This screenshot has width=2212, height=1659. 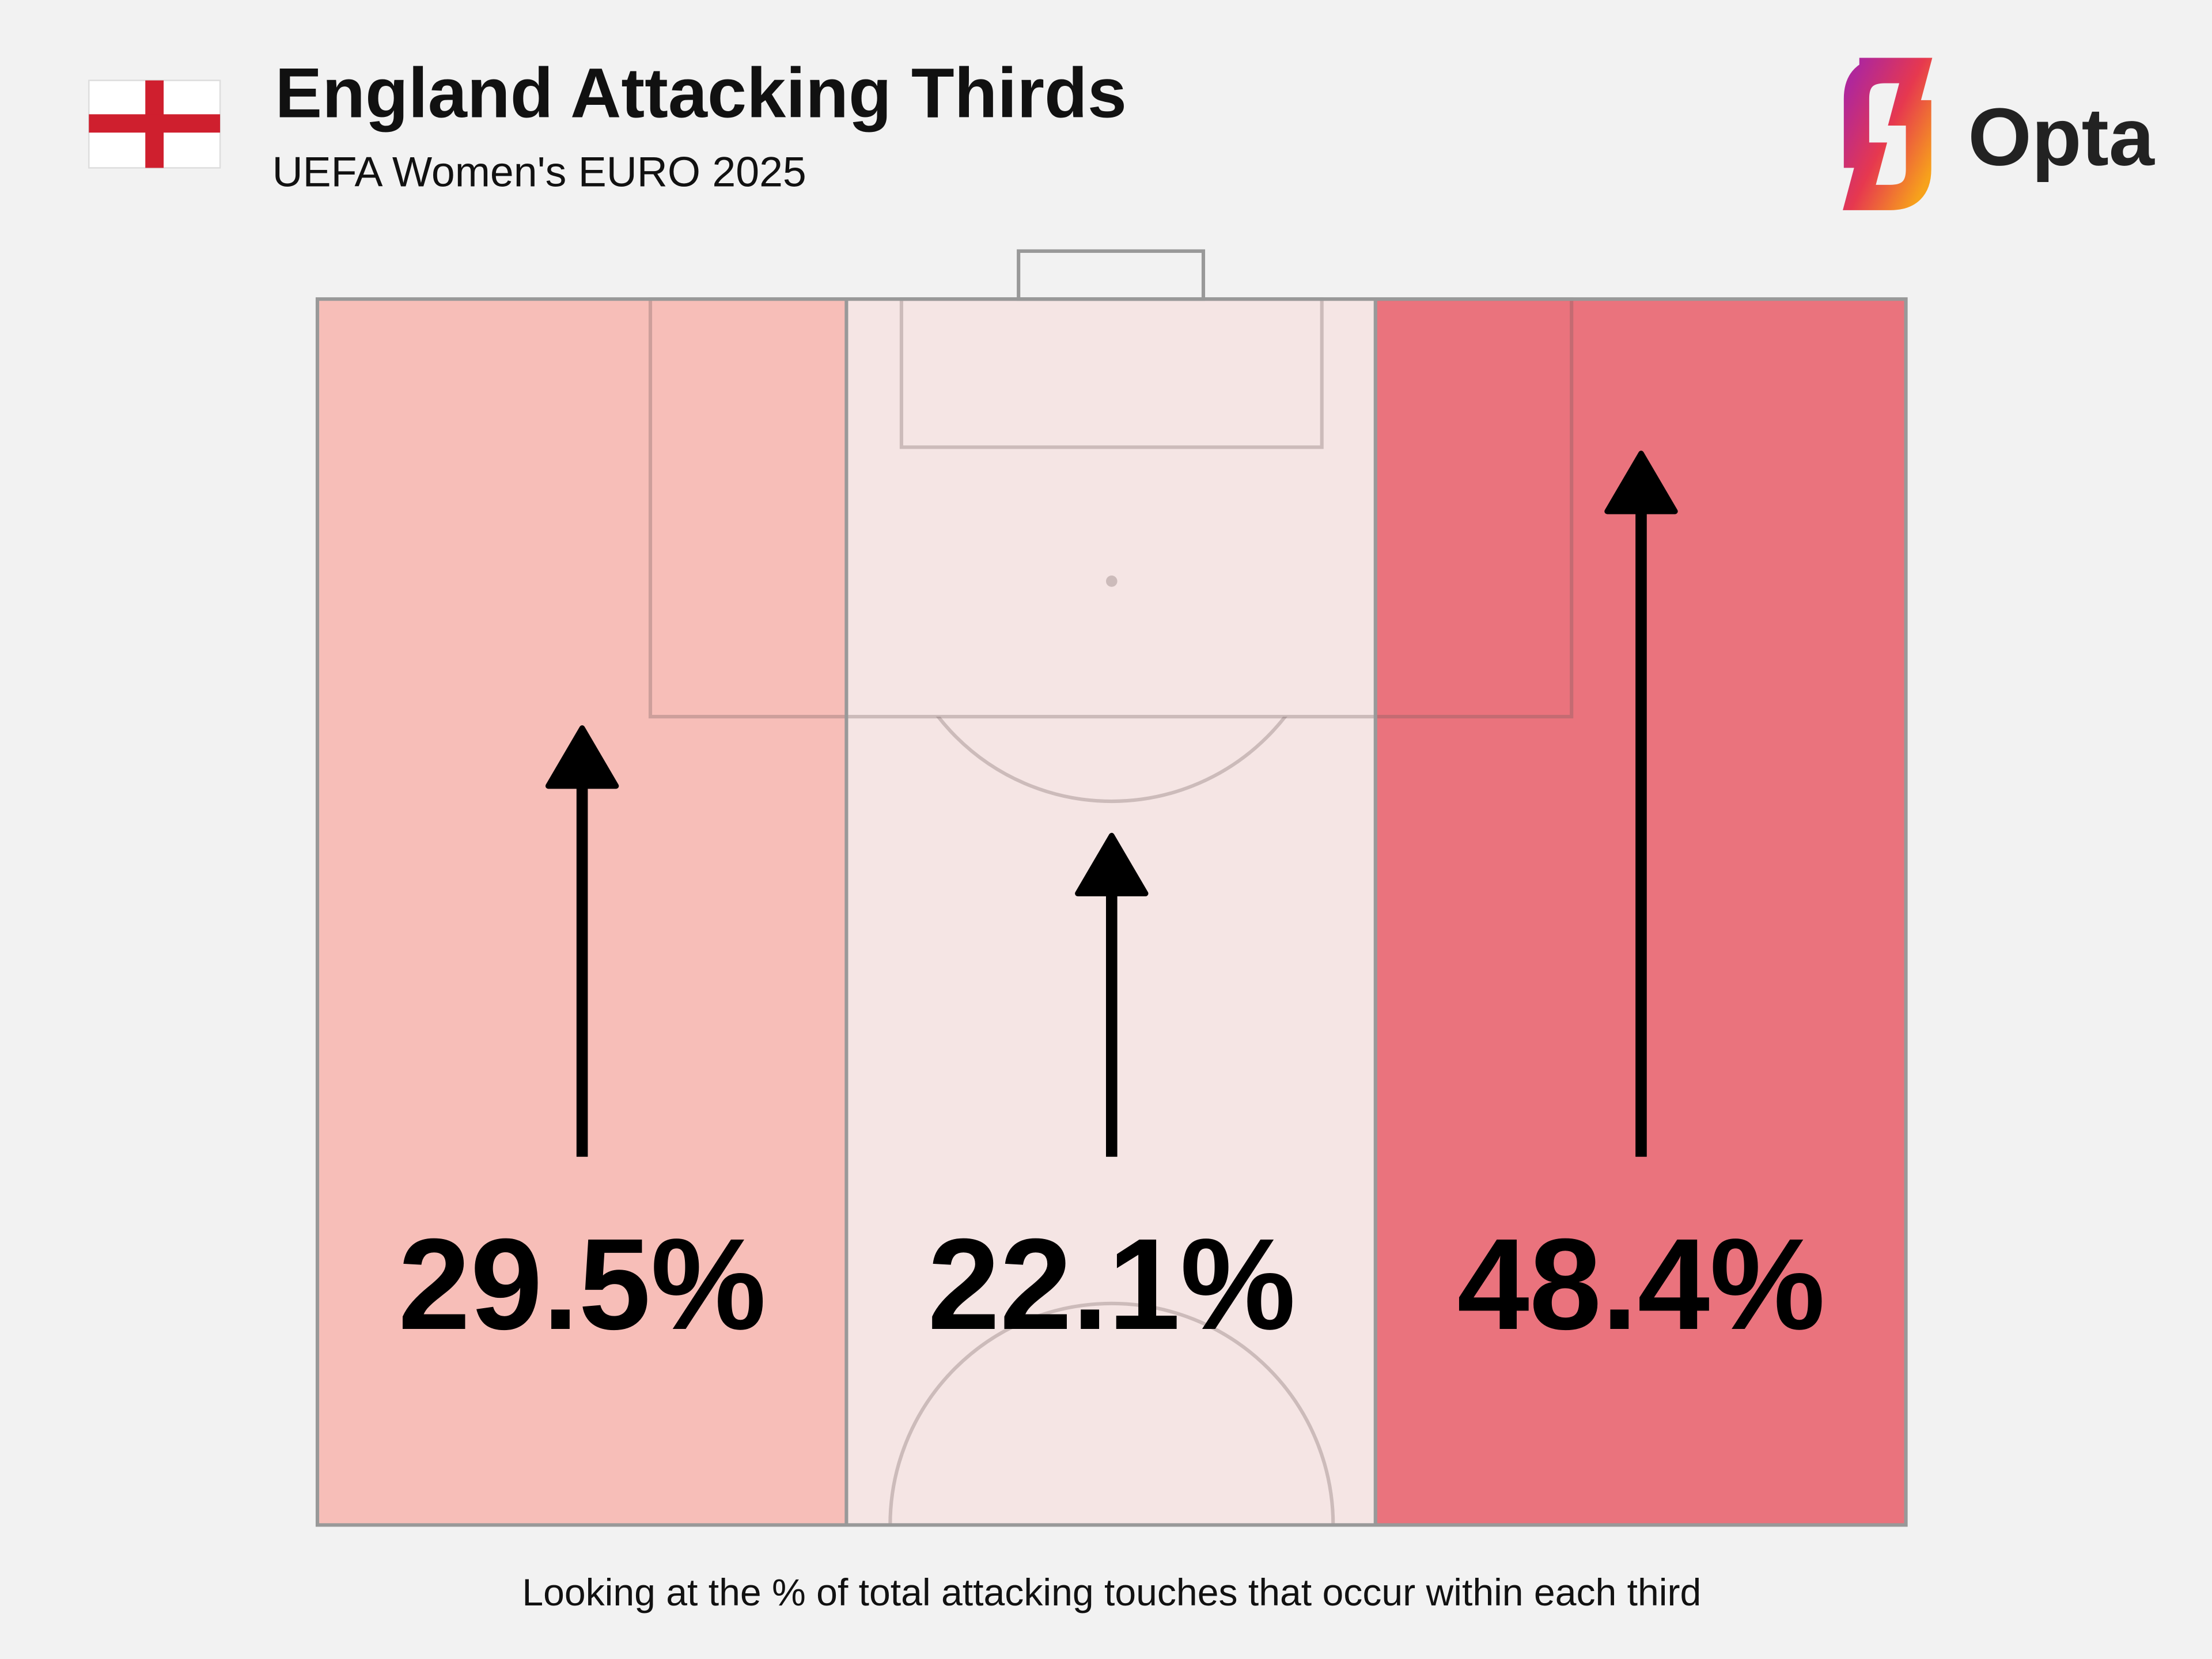 I want to click on value-label: 29.5%, so click(x=582, y=1284).